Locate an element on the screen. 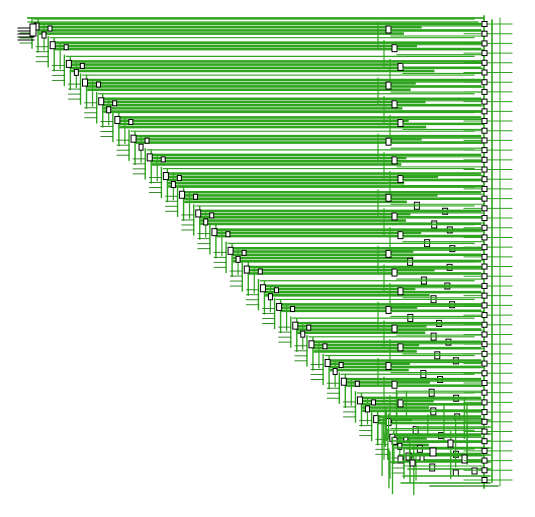  io-pins is located at coordinates (251, 29).